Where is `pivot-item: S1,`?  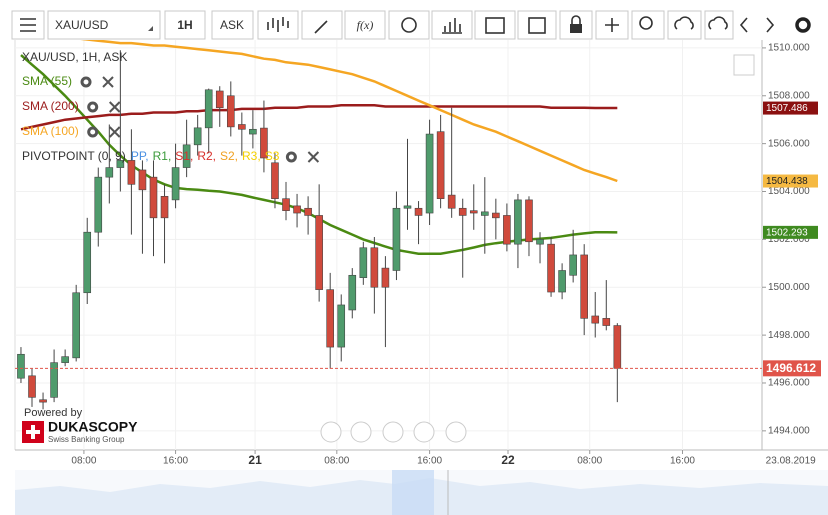 pivot-item: S1, is located at coordinates (184, 156).